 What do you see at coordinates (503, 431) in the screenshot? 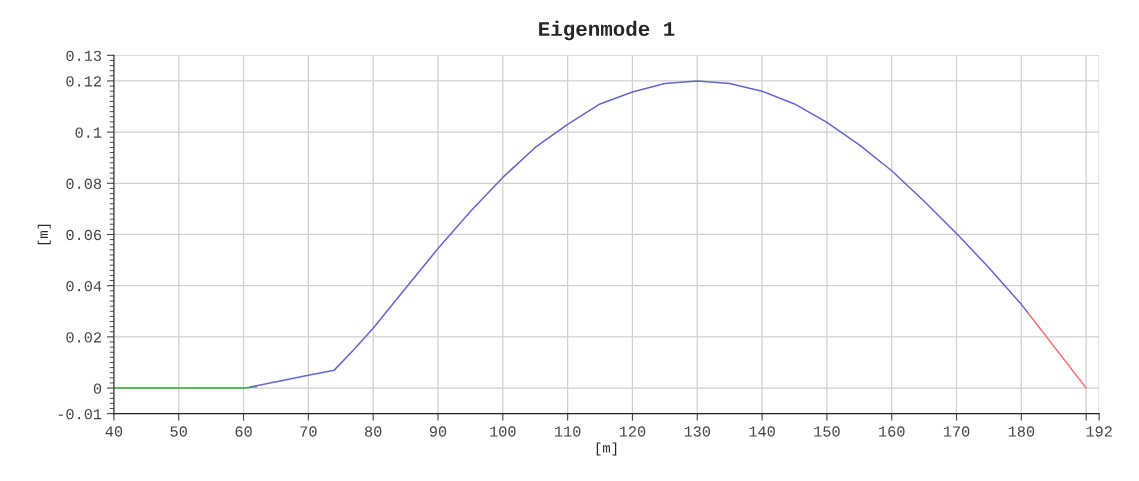
I see `x-tick-label: 100` at bounding box center [503, 431].